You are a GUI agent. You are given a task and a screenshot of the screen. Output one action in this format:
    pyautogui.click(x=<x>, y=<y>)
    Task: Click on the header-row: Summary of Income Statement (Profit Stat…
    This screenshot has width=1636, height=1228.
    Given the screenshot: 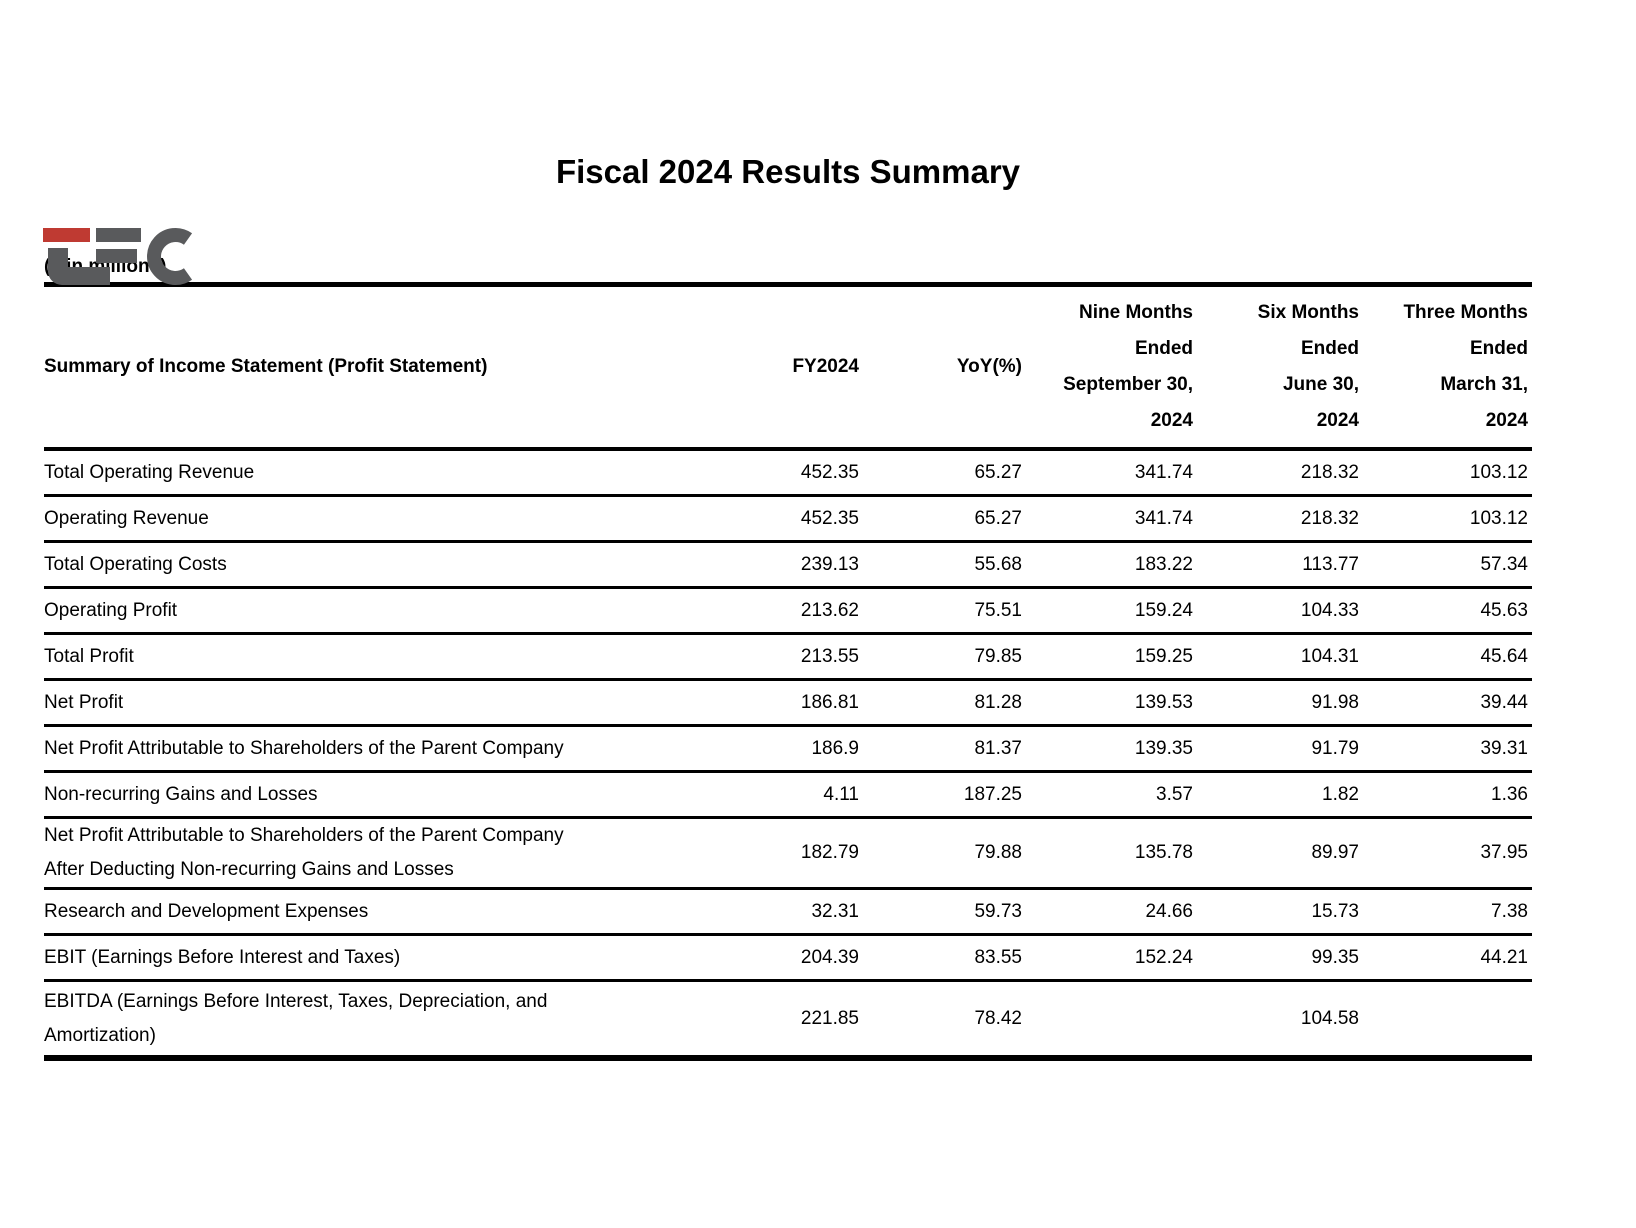 What is the action you would take?
    pyautogui.click(x=788, y=367)
    